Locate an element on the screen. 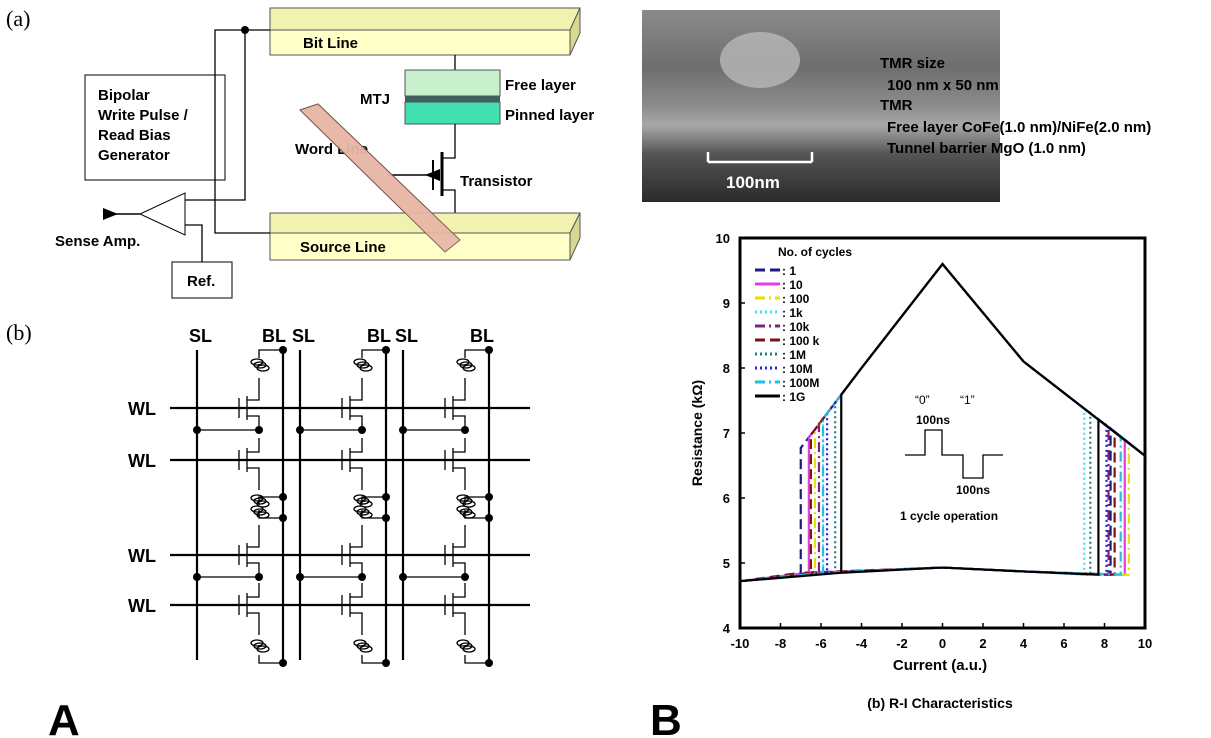 The height and width of the screenshot is (738, 1211). source-line-label: Source Line is located at coordinates (343, 247).